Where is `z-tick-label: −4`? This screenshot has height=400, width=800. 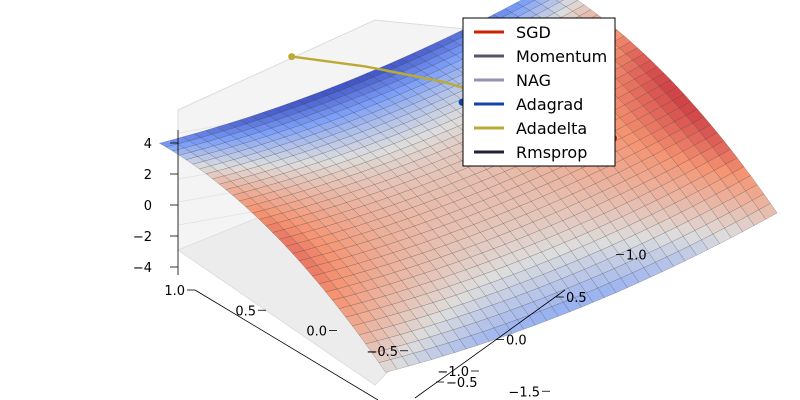 z-tick-label: −4 is located at coordinates (142, 268).